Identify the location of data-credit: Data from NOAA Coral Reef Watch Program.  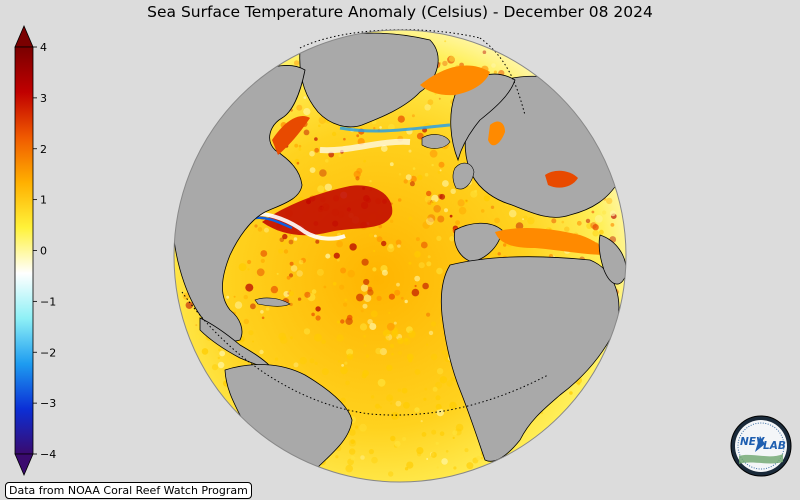
(128, 490).